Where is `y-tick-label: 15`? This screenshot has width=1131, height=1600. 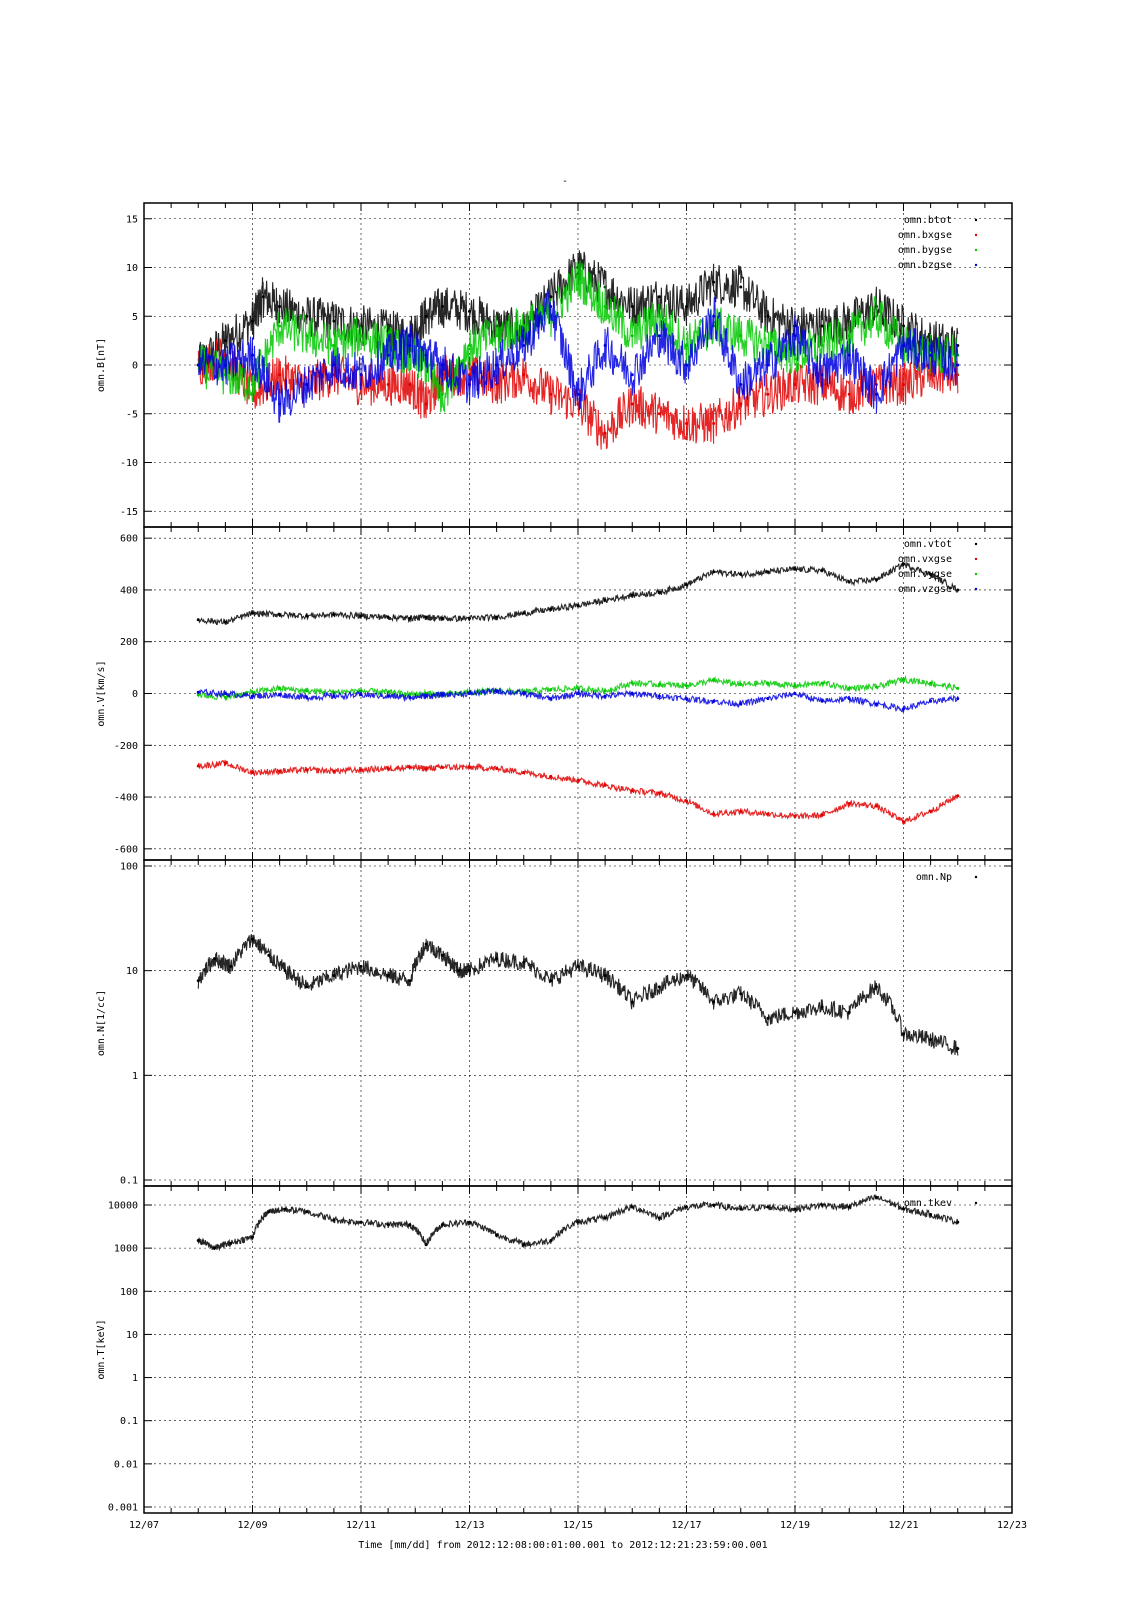 y-tick-label: 15 is located at coordinates (132, 219).